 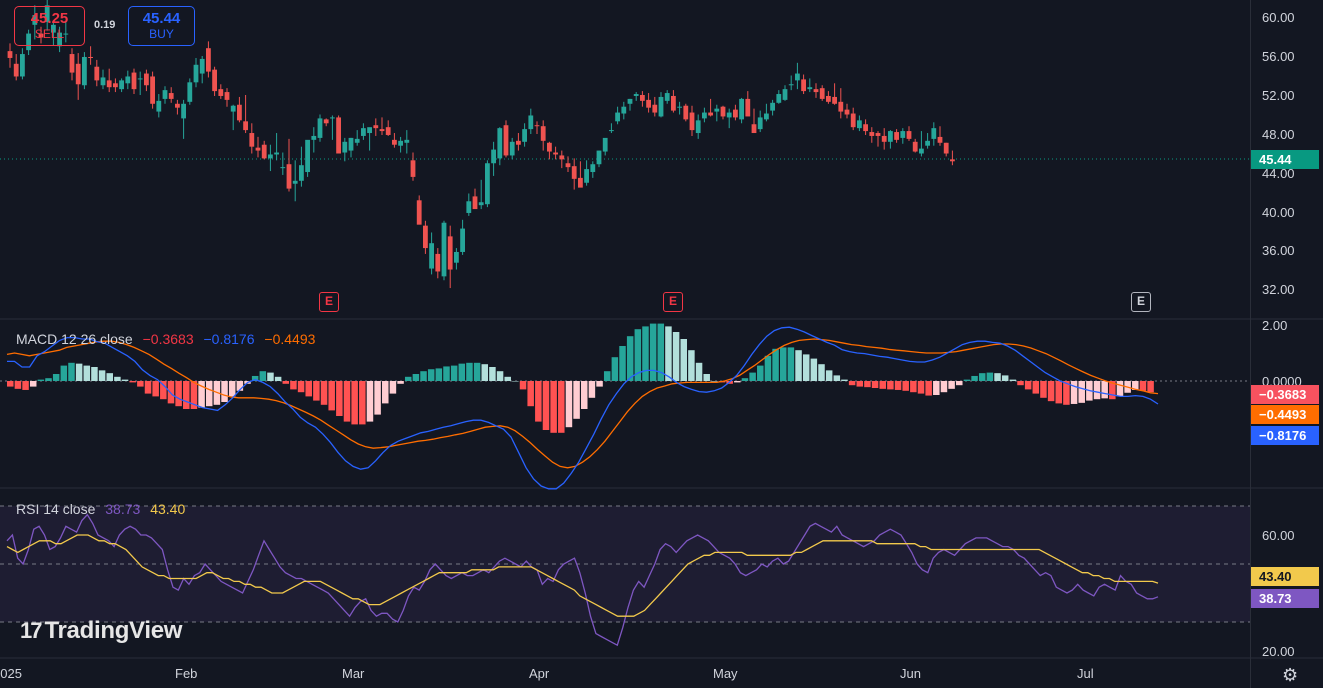 What do you see at coordinates (103, 509) in the screenshot?
I see `rsi-legend: RSI 14 close 38.73 43.40` at bounding box center [103, 509].